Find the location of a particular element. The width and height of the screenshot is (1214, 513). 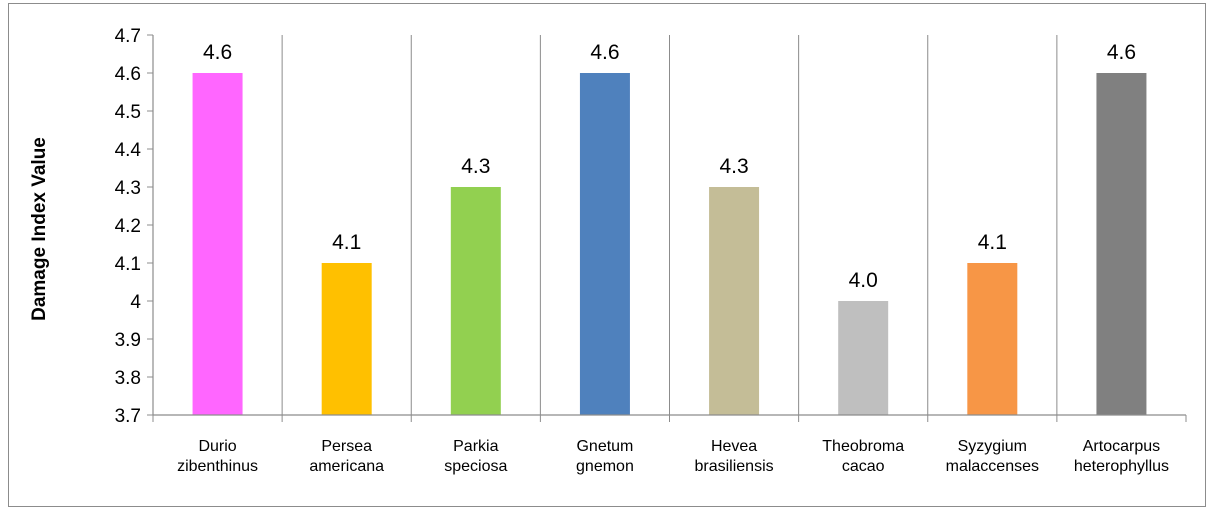

y-tick-label: 3.9 is located at coordinates (128, 340).